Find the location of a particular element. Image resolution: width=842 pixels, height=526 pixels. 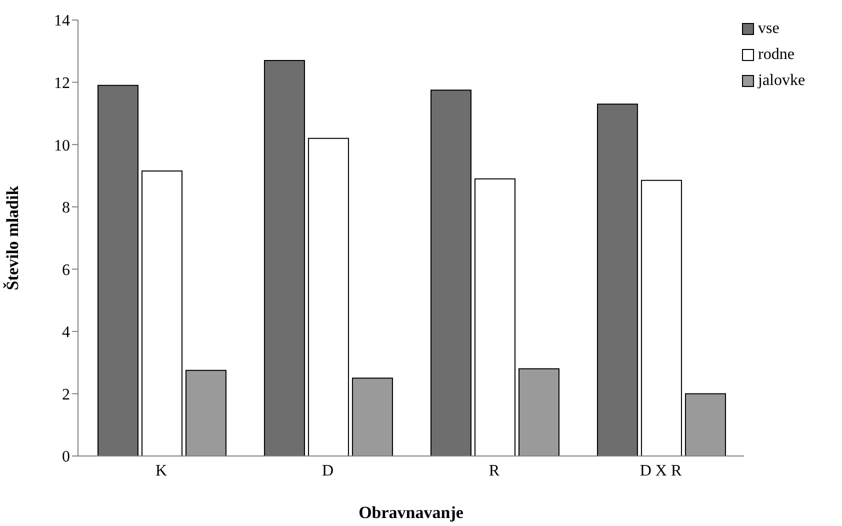

legend-label: jalovke is located at coordinates (782, 81).